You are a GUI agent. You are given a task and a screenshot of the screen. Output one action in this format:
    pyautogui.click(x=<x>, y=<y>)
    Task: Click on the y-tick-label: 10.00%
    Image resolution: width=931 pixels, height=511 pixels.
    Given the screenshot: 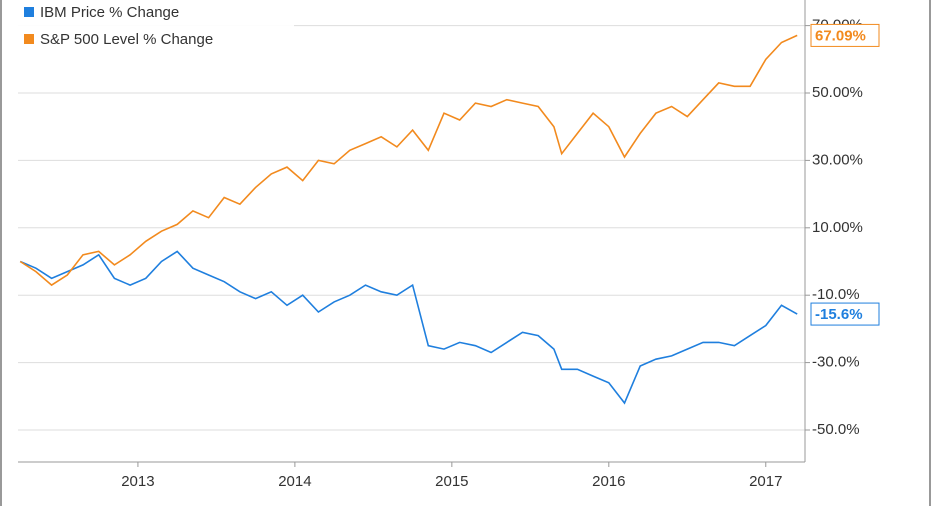 What is the action you would take?
    pyautogui.click(x=837, y=227)
    